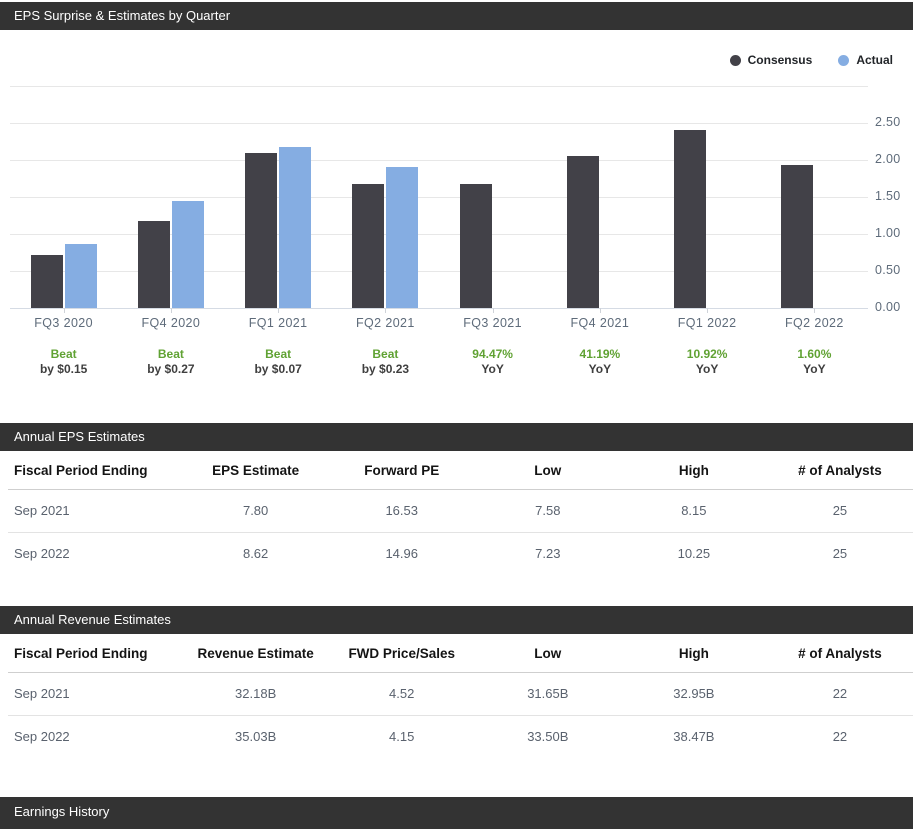  Describe the element at coordinates (840, 510) in the screenshot. I see `table-cell: 25` at that location.